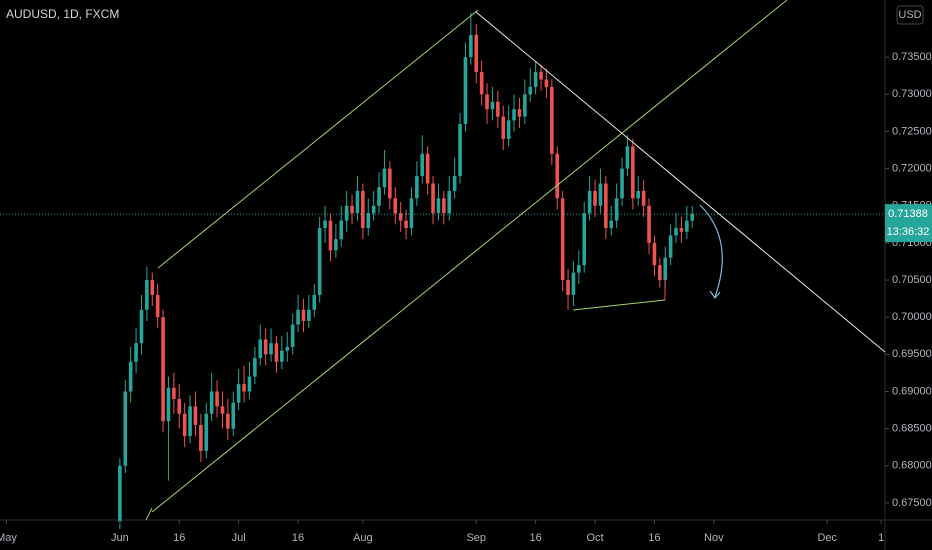 This screenshot has width=932, height=550. What do you see at coordinates (714, 538) in the screenshot?
I see `x-tick-label: Nov` at bounding box center [714, 538].